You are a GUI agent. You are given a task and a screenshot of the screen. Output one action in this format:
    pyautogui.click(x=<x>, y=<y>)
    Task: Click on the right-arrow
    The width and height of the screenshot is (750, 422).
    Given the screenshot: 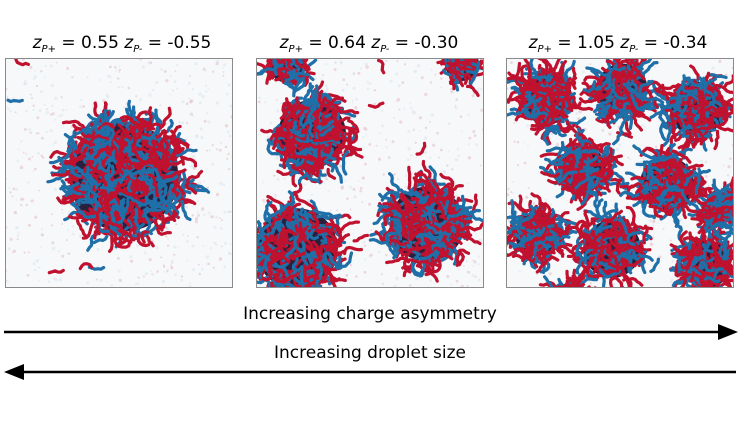 What is the action you would take?
    pyautogui.click(x=371, y=332)
    